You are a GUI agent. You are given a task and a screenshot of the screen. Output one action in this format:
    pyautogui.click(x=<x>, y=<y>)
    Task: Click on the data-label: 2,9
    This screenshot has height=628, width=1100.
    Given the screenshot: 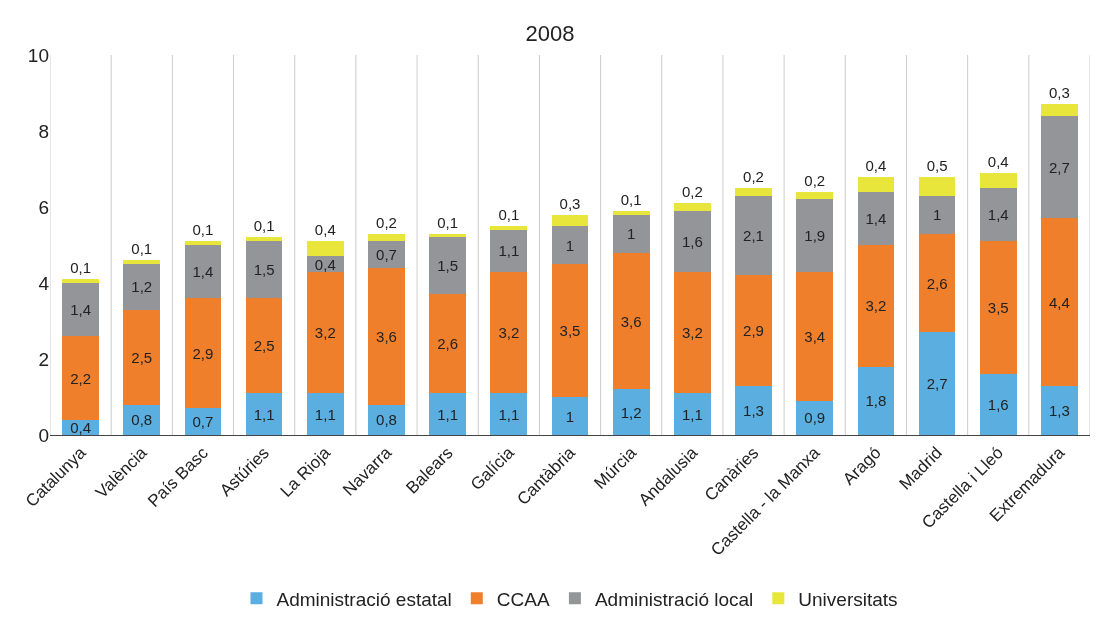 What is the action you would take?
    pyautogui.click(x=203, y=353)
    